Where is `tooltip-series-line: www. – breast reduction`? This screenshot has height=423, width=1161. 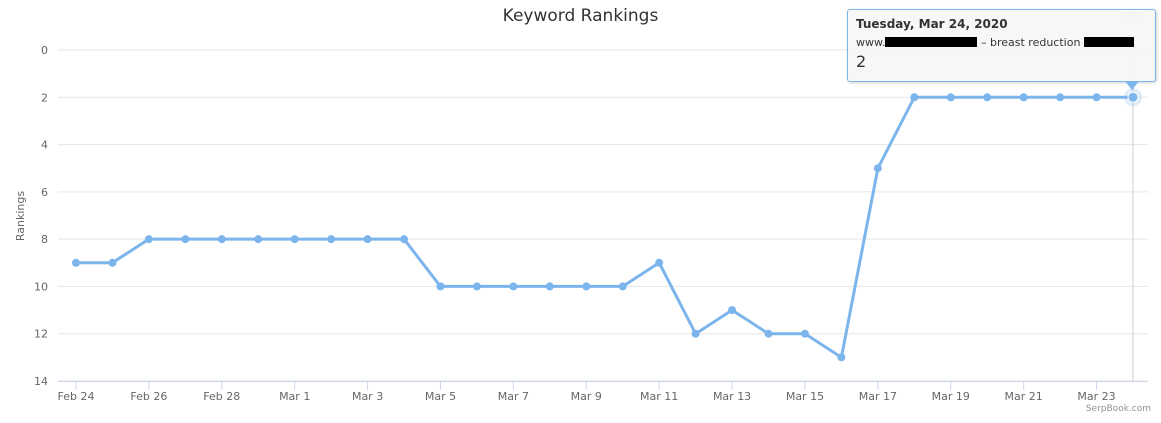
tooltip-series-line: www. – breast reduction is located at coordinates (1001, 42).